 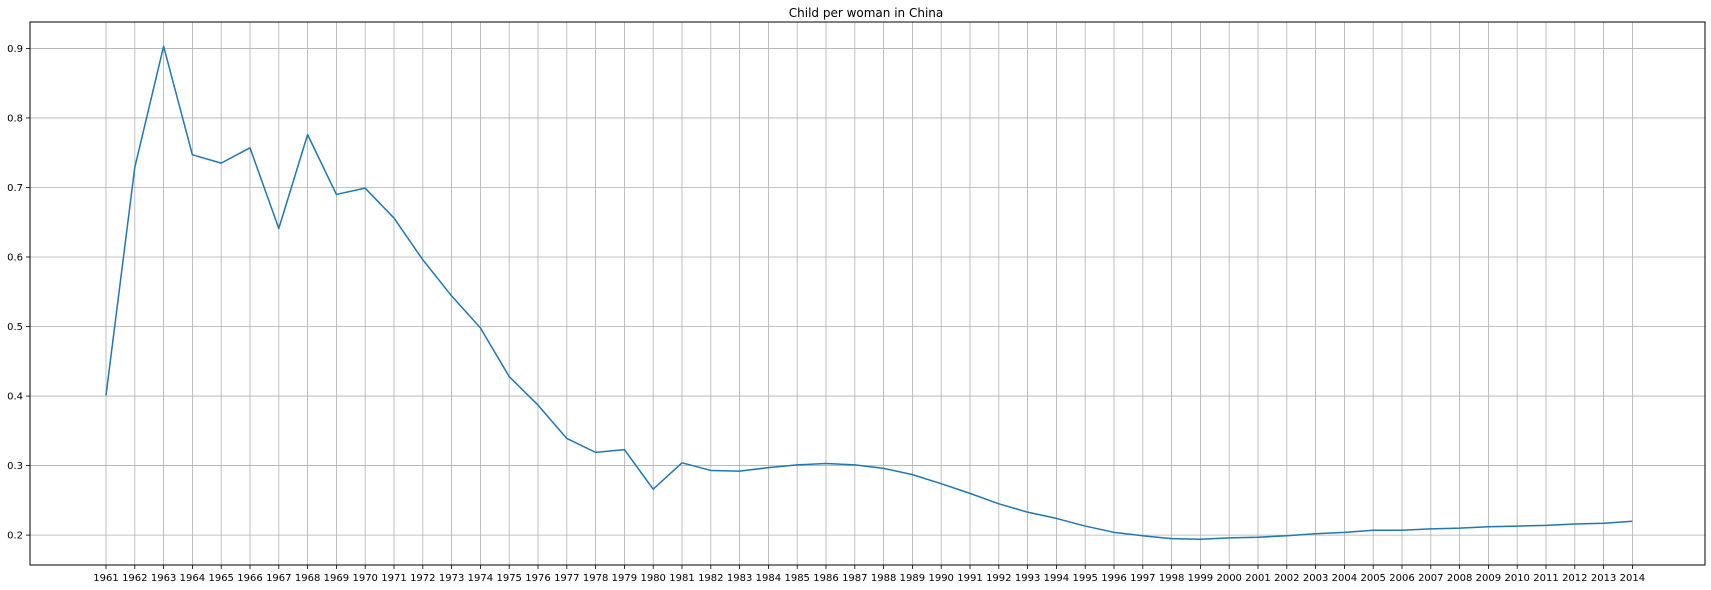 What do you see at coordinates (681, 578) in the screenshot?
I see `x-tick-label: 1981` at bounding box center [681, 578].